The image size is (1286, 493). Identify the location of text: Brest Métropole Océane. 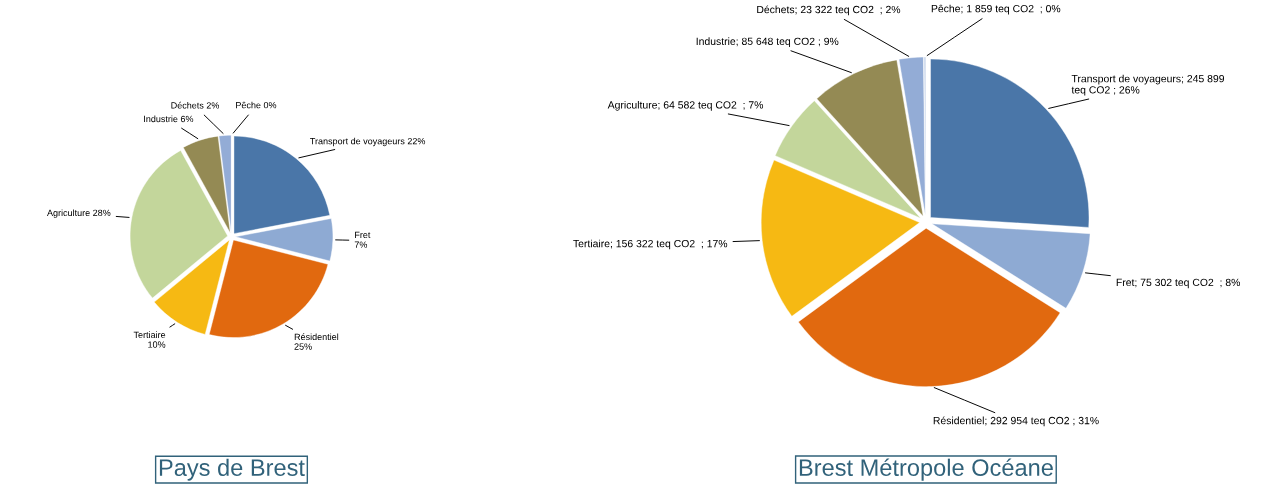
(926, 469).